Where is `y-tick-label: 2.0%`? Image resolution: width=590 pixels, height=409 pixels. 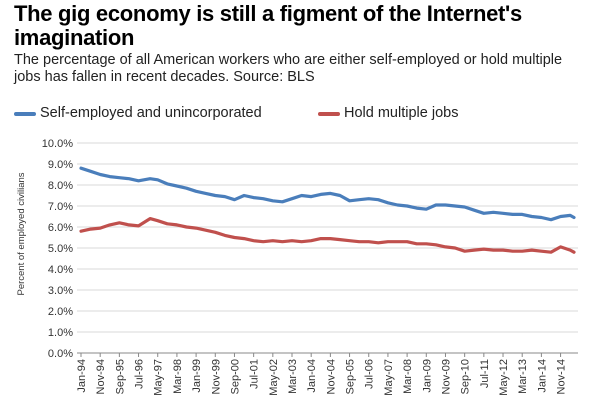 y-tick-label: 2.0% is located at coordinates (60, 312).